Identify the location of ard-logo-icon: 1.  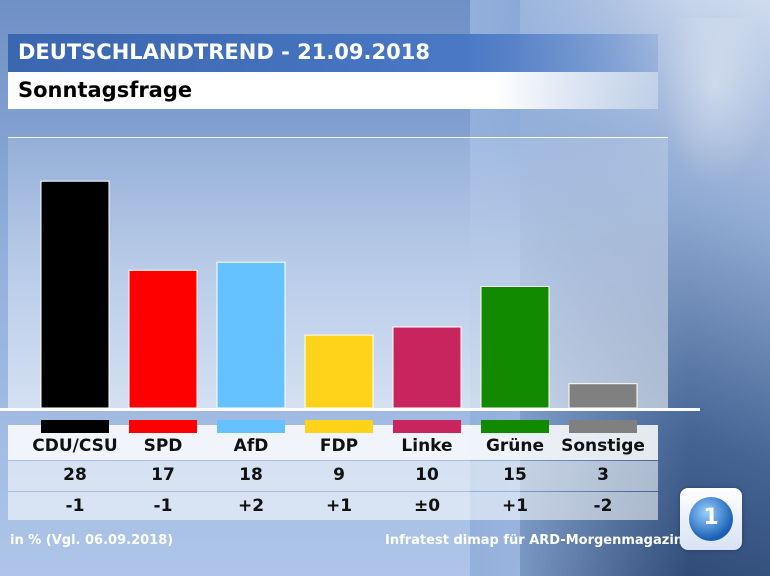
(711, 519).